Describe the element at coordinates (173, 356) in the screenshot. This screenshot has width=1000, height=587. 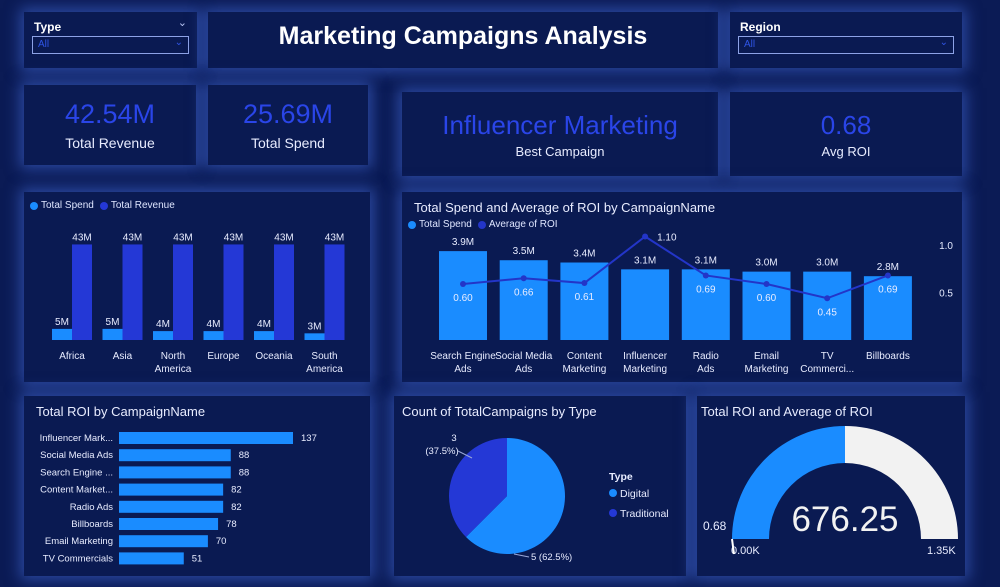
I see `x-tick-label: North` at that location.